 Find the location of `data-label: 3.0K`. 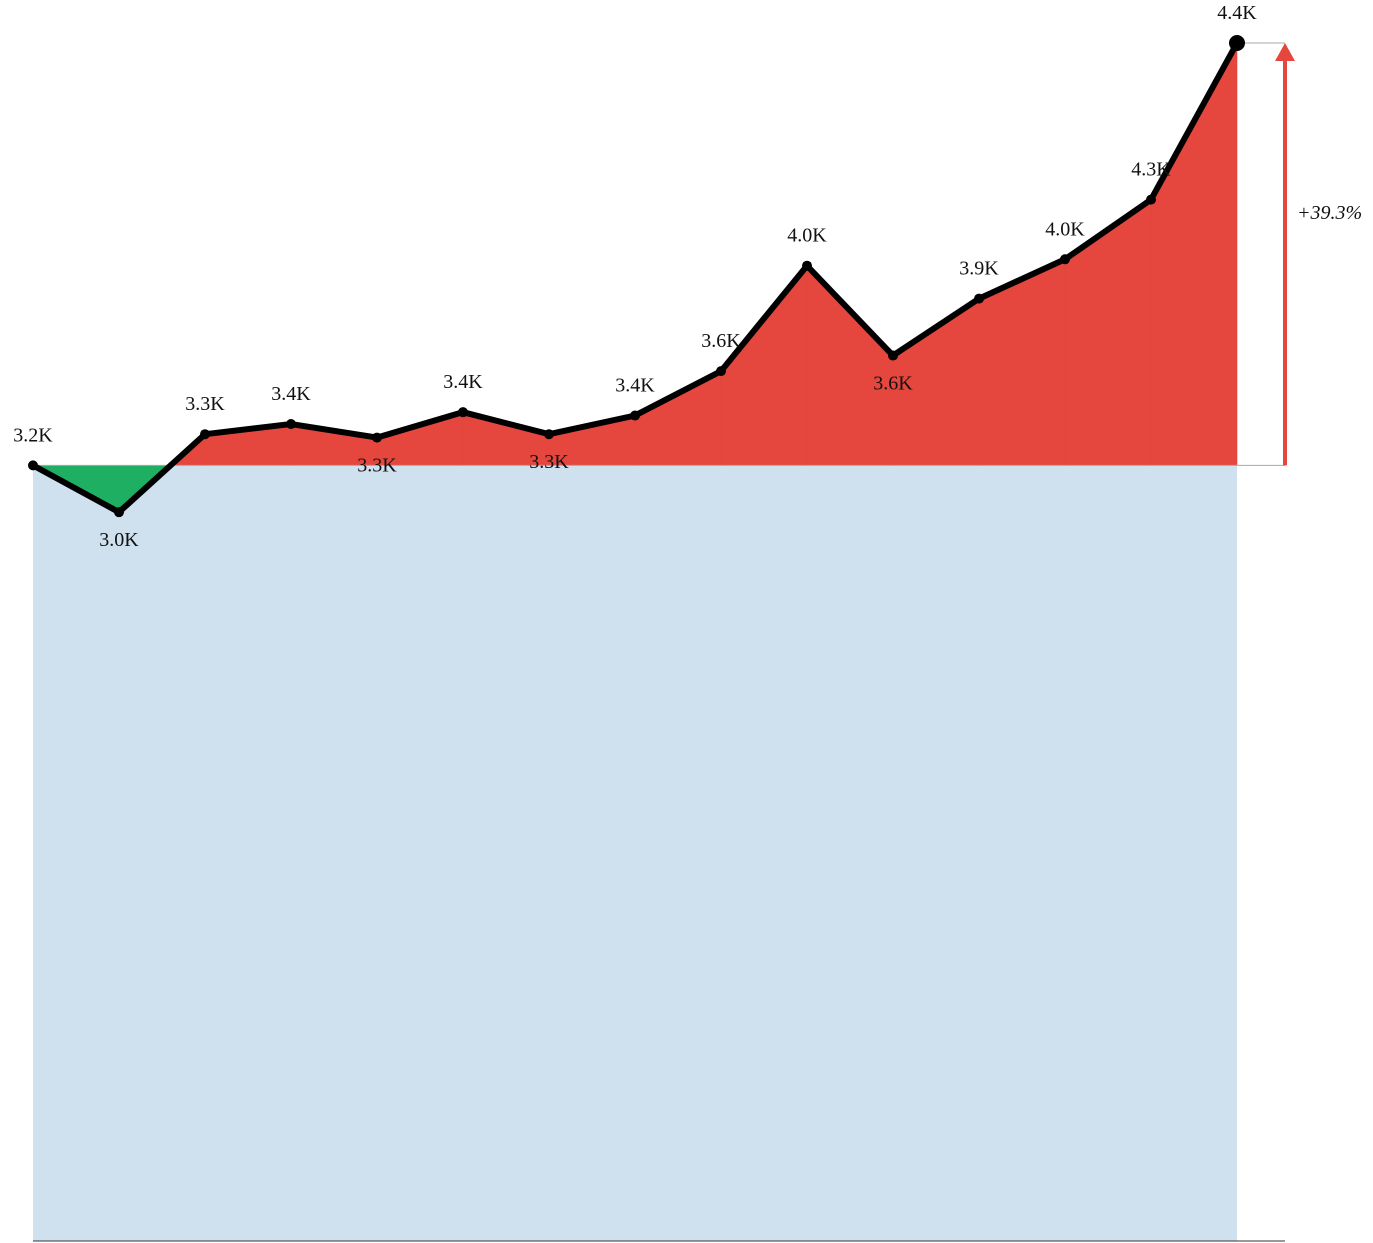

data-label: 3.0K is located at coordinates (119, 540).